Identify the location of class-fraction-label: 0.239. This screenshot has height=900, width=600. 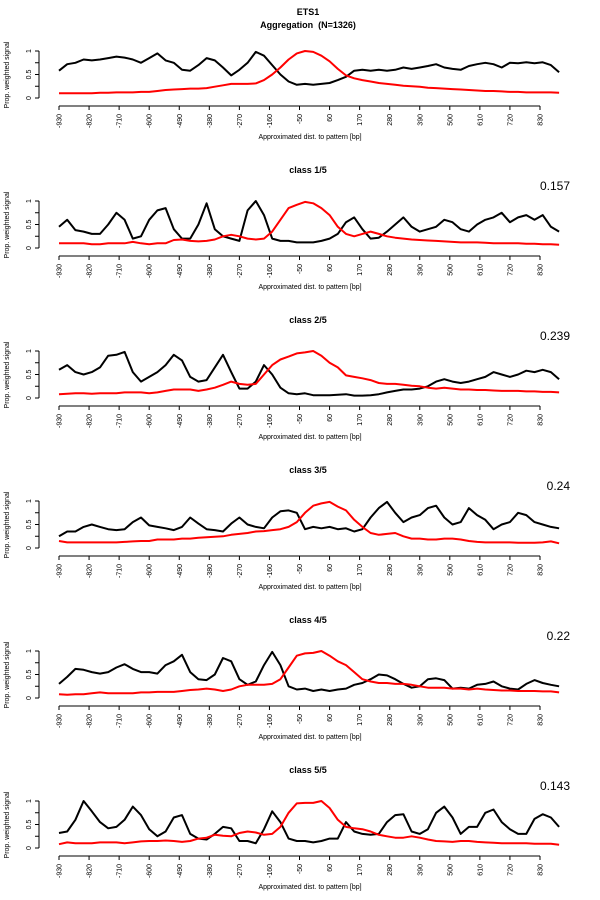
(555, 336).